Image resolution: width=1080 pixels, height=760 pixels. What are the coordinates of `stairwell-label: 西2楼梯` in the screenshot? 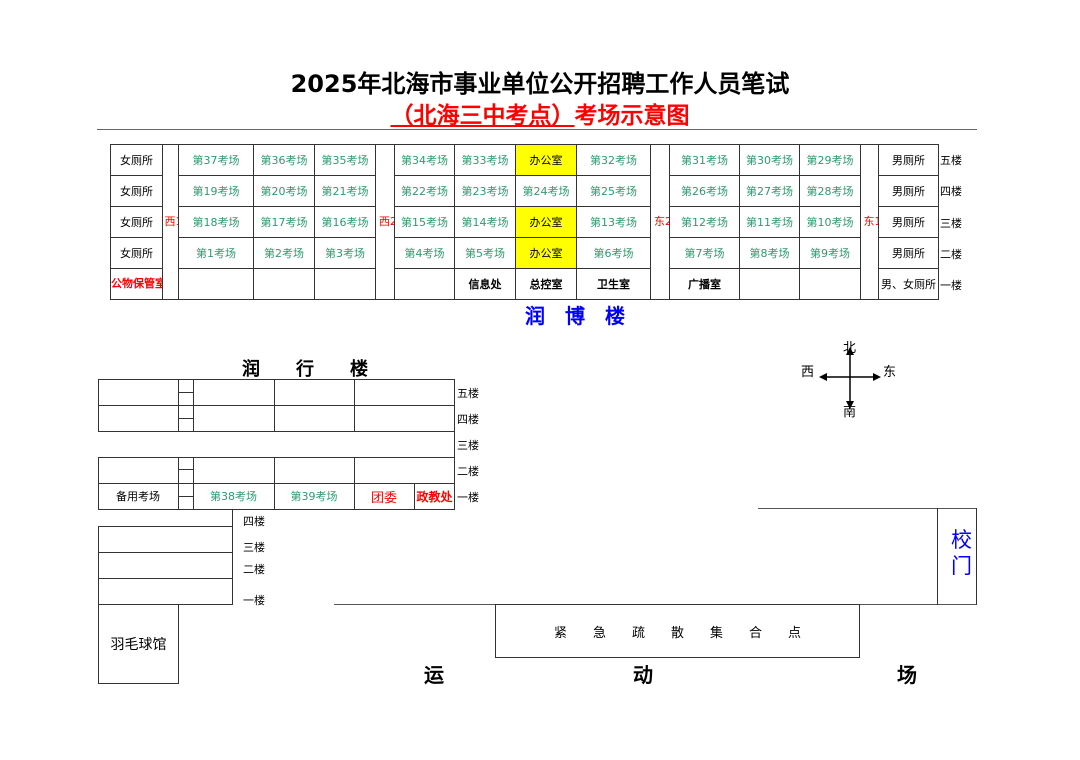 It's located at (386, 221).